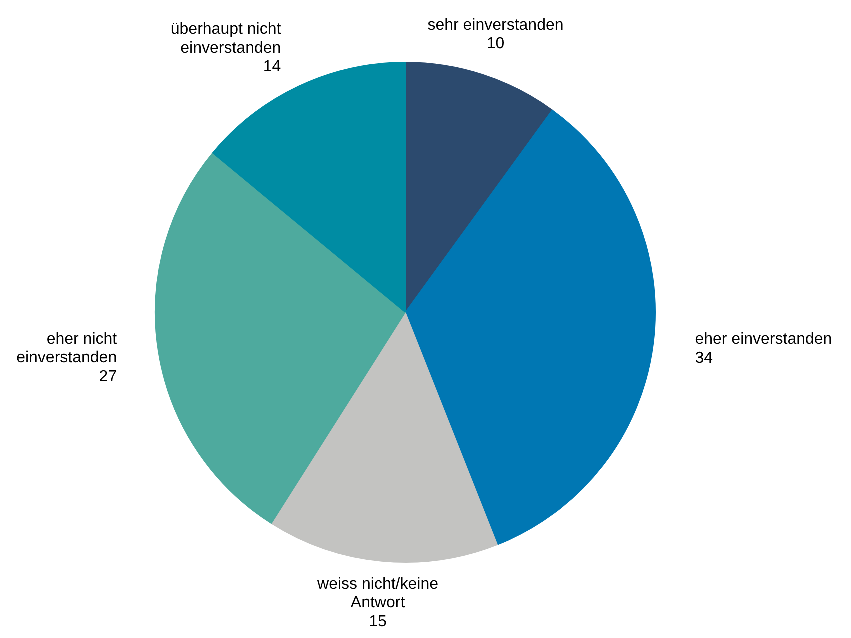 The height and width of the screenshot is (638, 851). What do you see at coordinates (108, 377) in the screenshot?
I see `data-label: 27` at bounding box center [108, 377].